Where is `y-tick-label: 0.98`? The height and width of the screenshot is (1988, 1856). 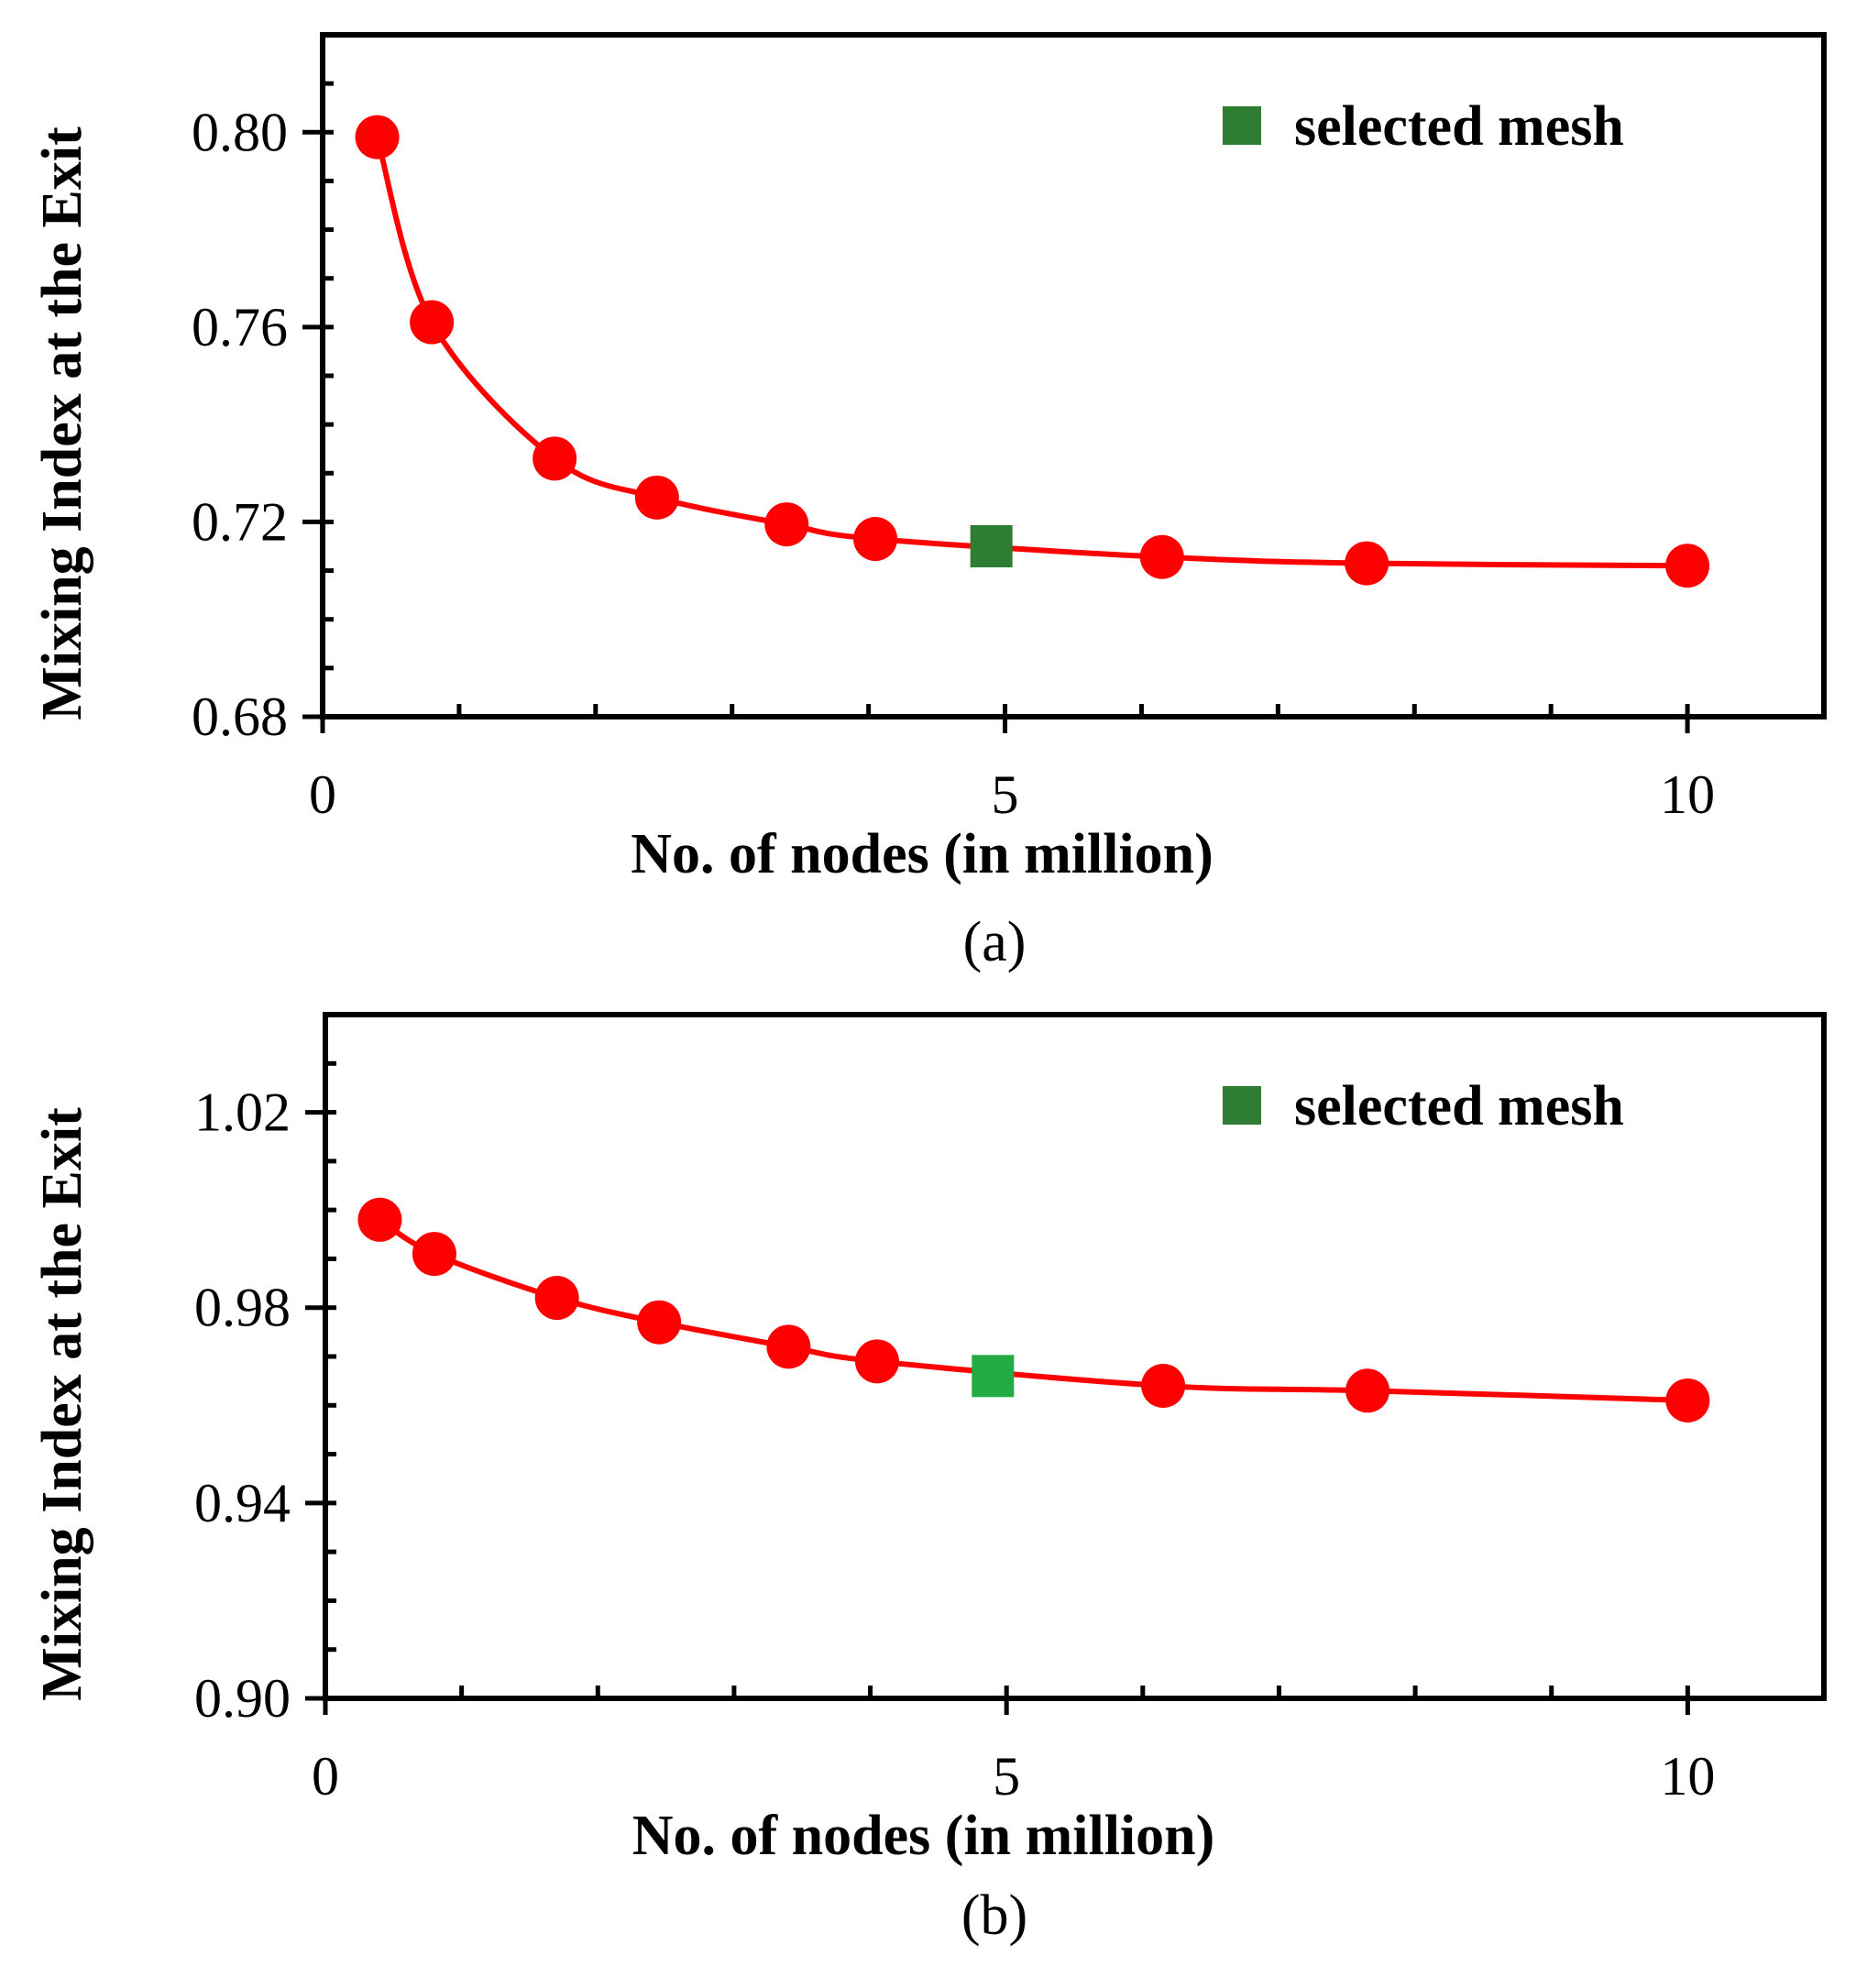
y-tick-label: 0.98 is located at coordinates (242, 1308).